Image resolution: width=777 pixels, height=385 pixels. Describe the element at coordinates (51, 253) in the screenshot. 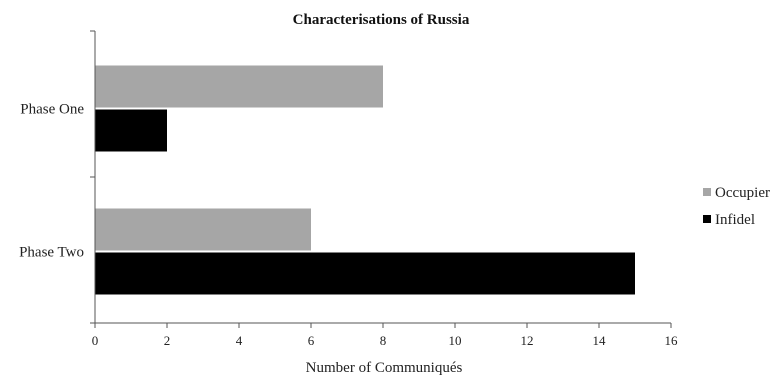

I see `category-label: Phase Two` at that location.